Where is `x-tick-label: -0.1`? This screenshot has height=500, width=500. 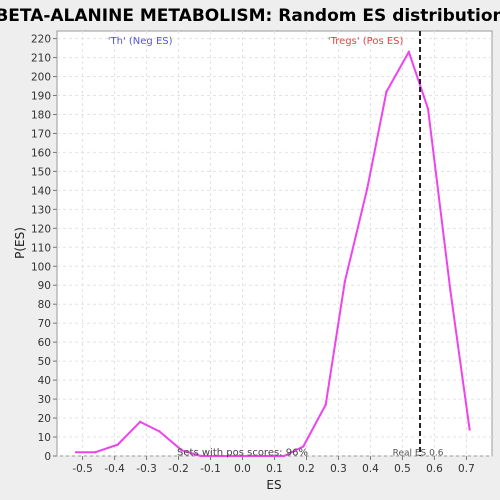
x-tick-label: -0.1 is located at coordinates (210, 469).